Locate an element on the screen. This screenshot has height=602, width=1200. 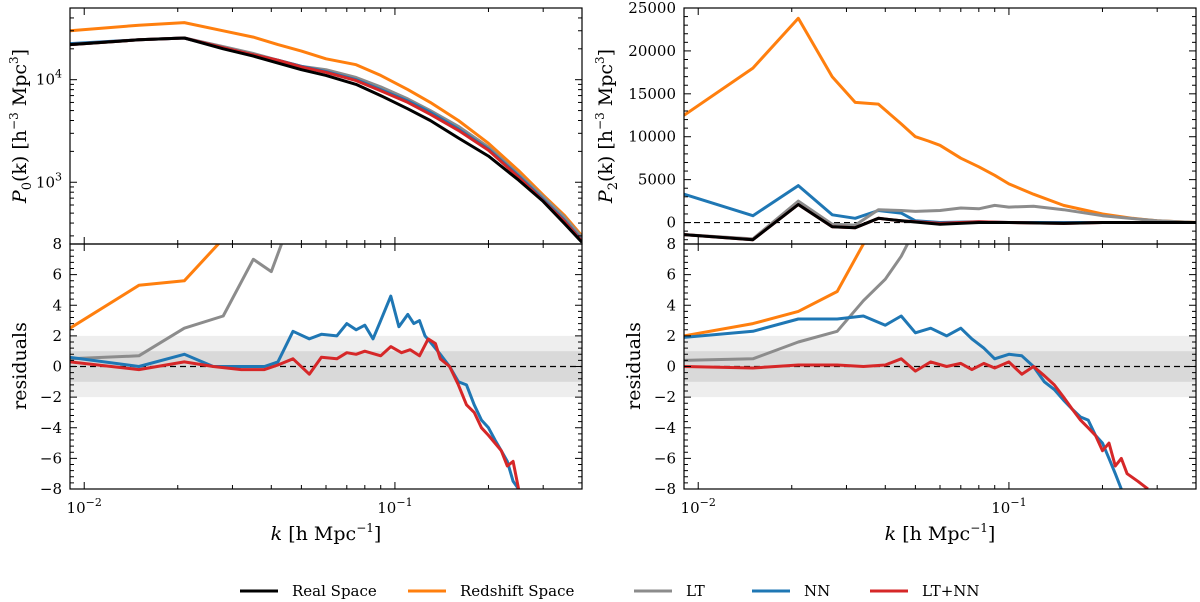
res0-ytick-label: −2 is located at coordinates (51, 397).